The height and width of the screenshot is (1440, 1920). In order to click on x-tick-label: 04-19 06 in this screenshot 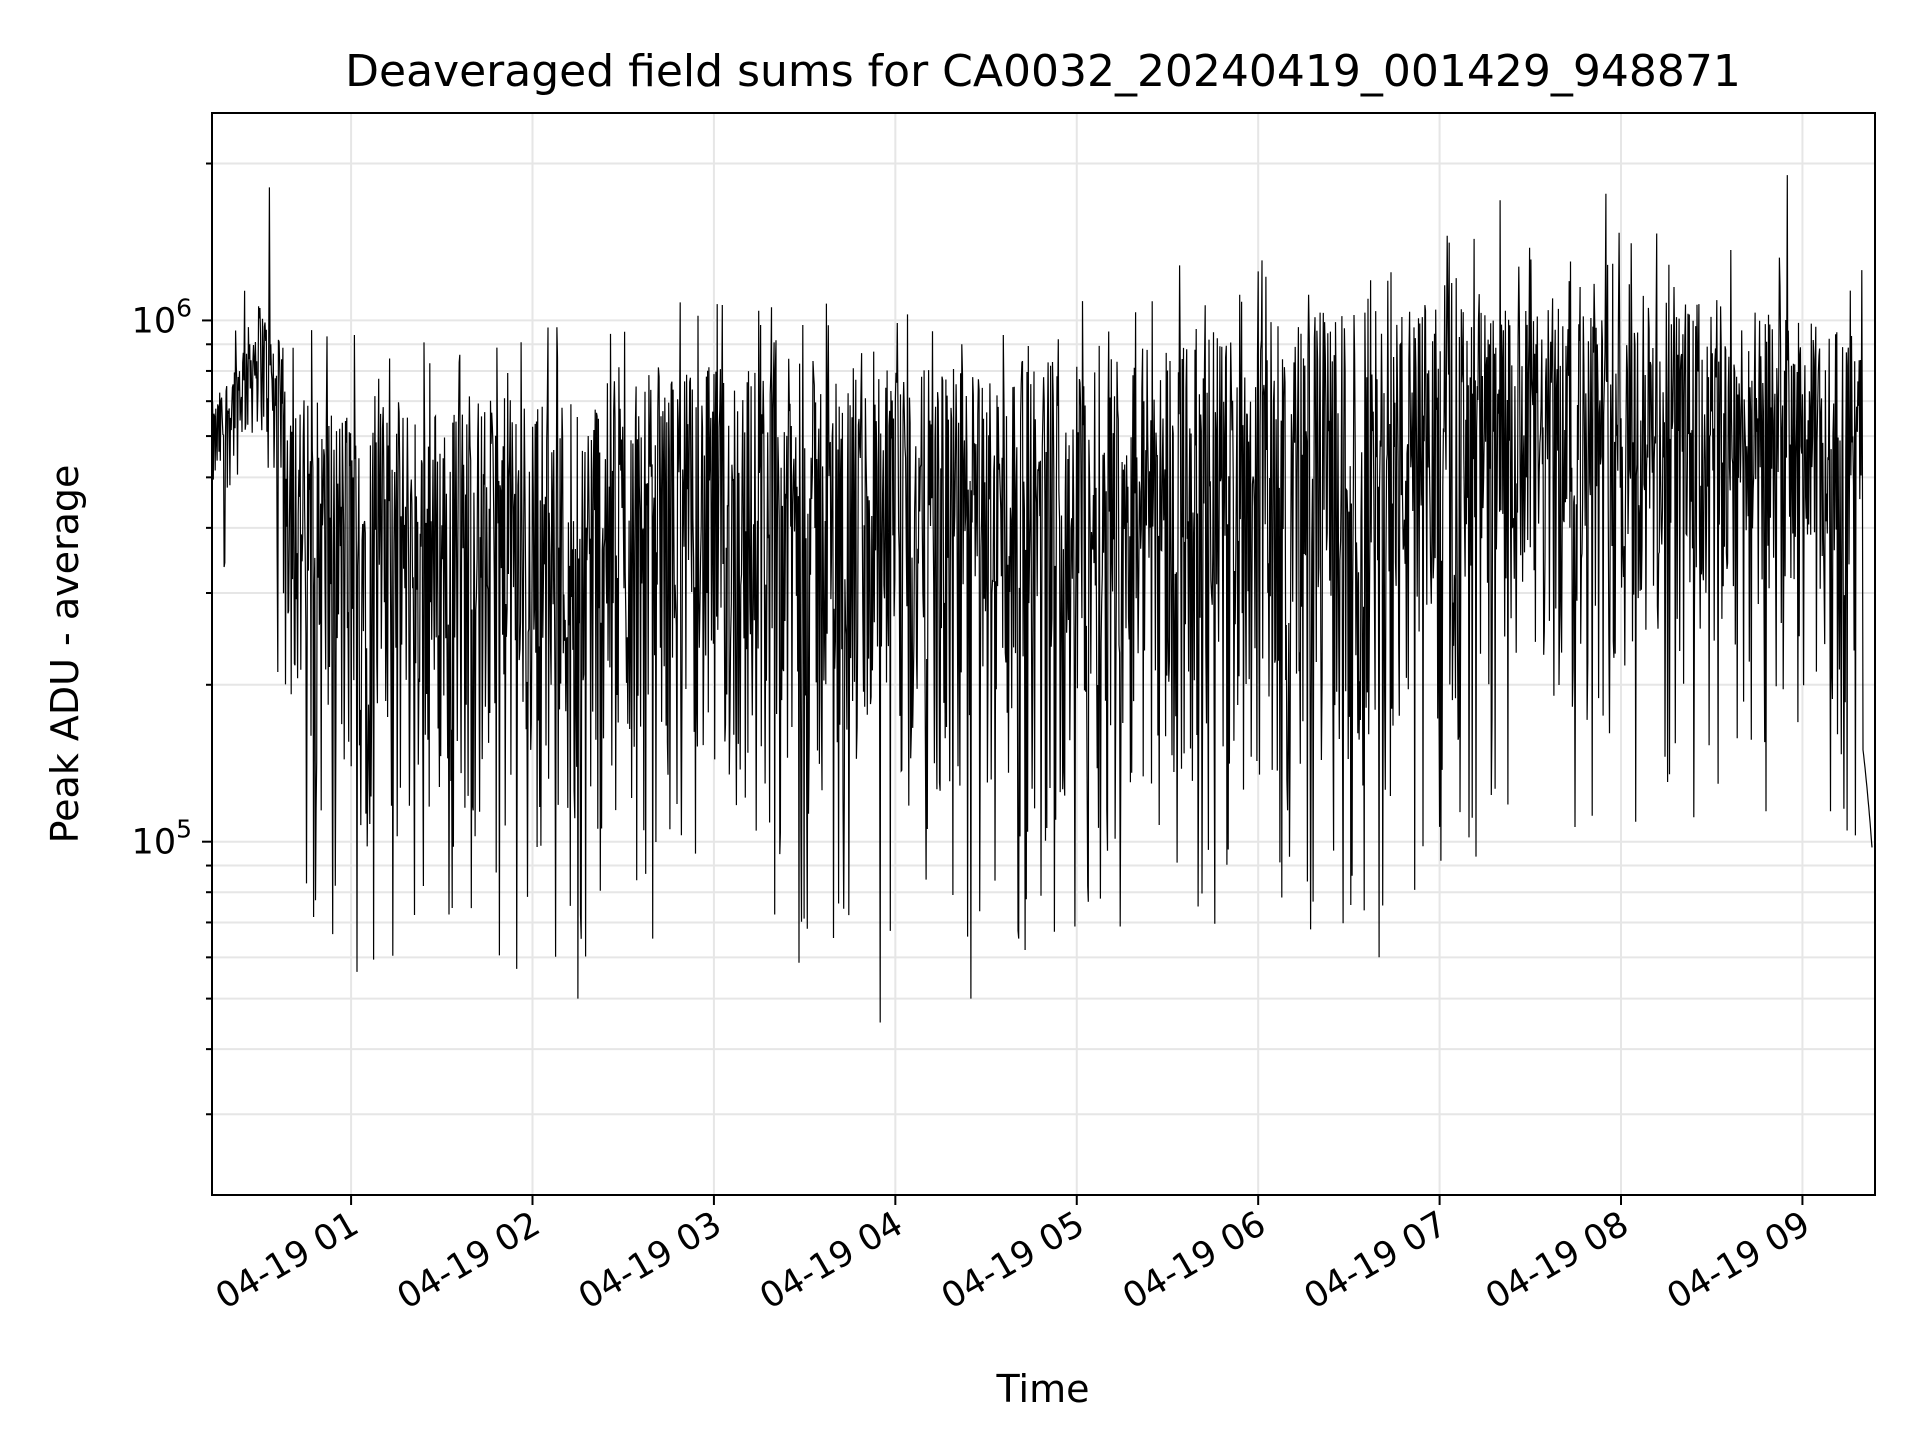, I will do `click(1194, 1260)`.